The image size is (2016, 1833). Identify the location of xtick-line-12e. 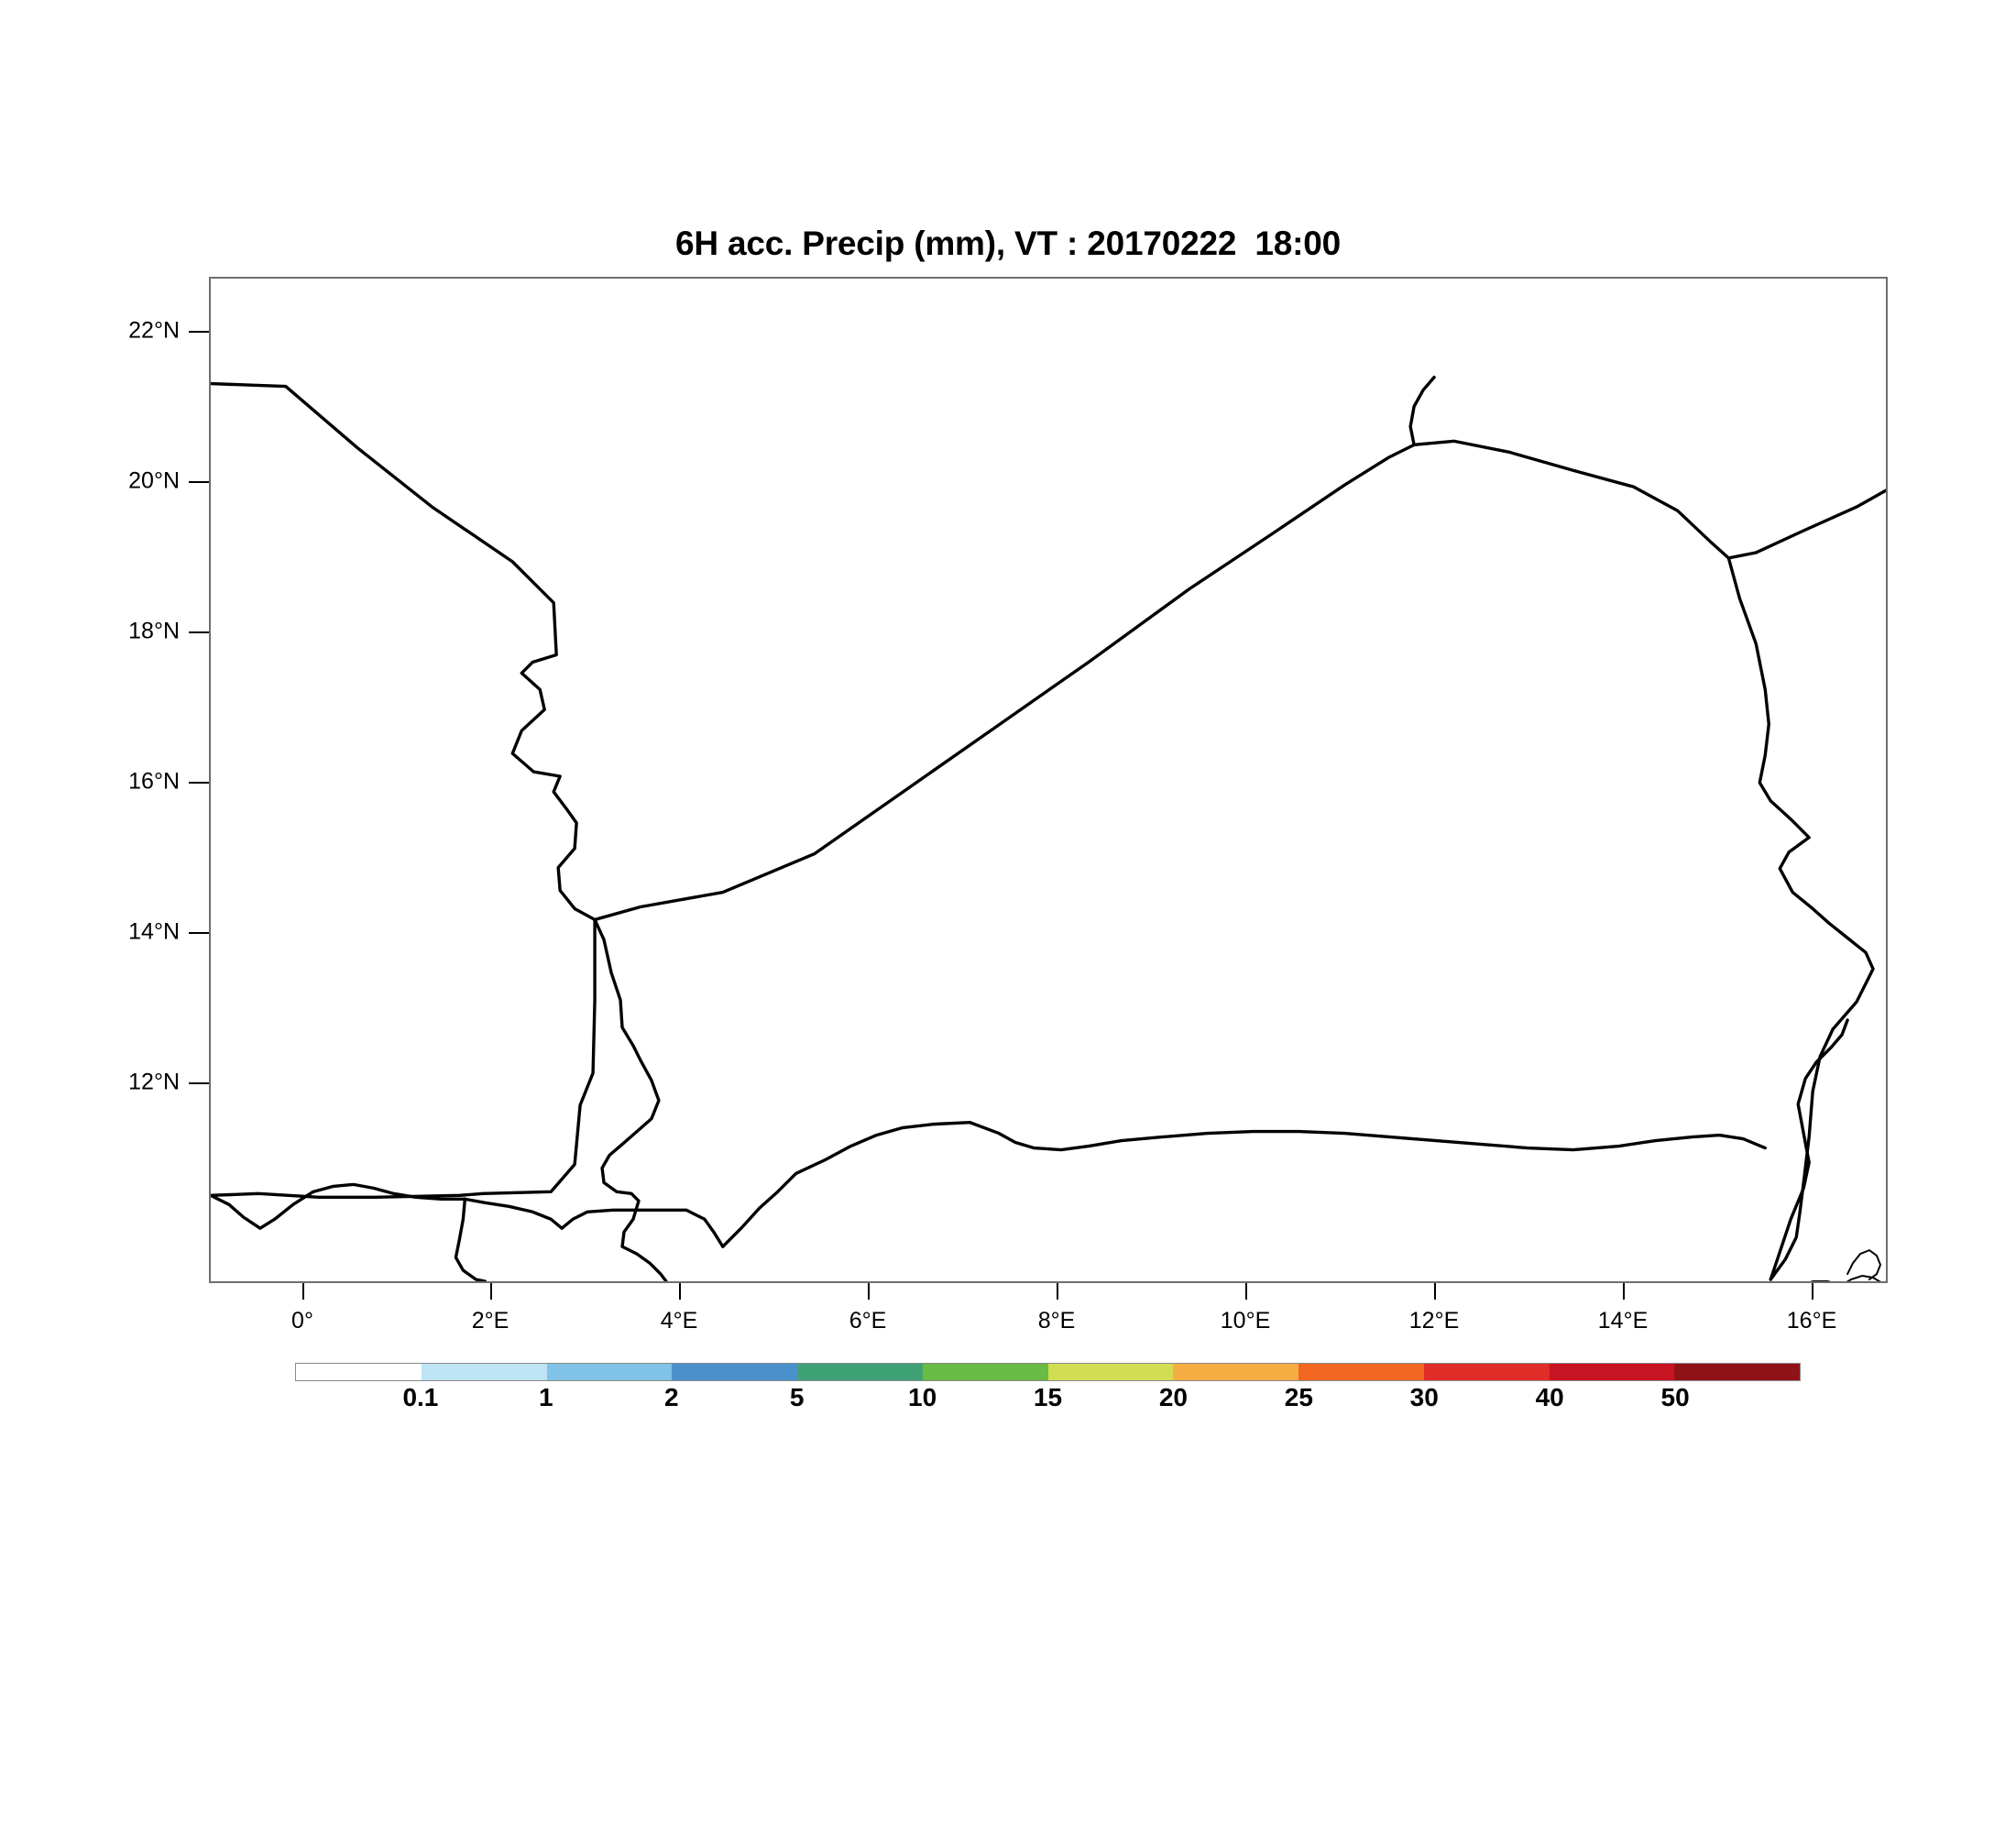
(1435, 1291).